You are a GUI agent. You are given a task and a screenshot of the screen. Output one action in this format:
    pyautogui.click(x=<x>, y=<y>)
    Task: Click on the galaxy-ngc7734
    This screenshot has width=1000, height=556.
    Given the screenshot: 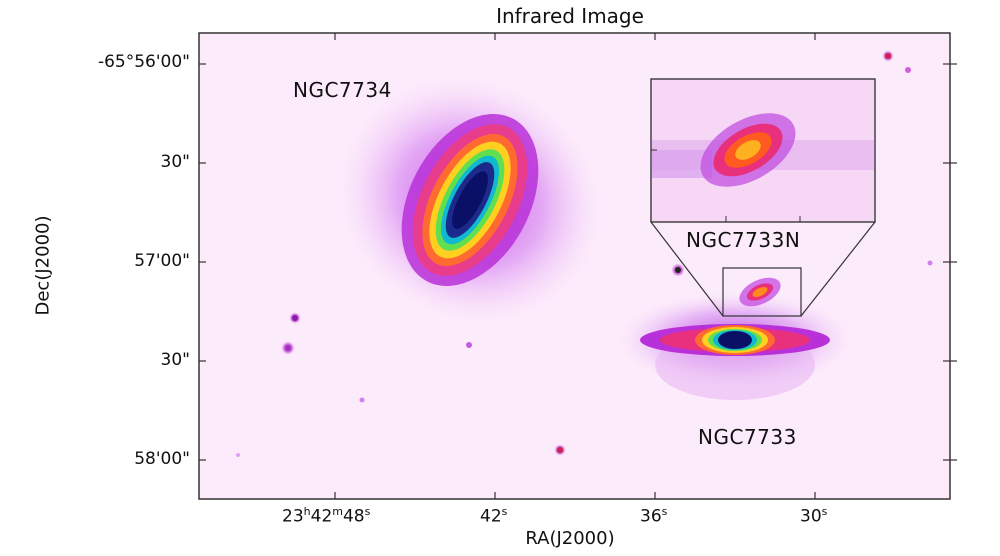 What is the action you would take?
    pyautogui.click(x=470, y=200)
    